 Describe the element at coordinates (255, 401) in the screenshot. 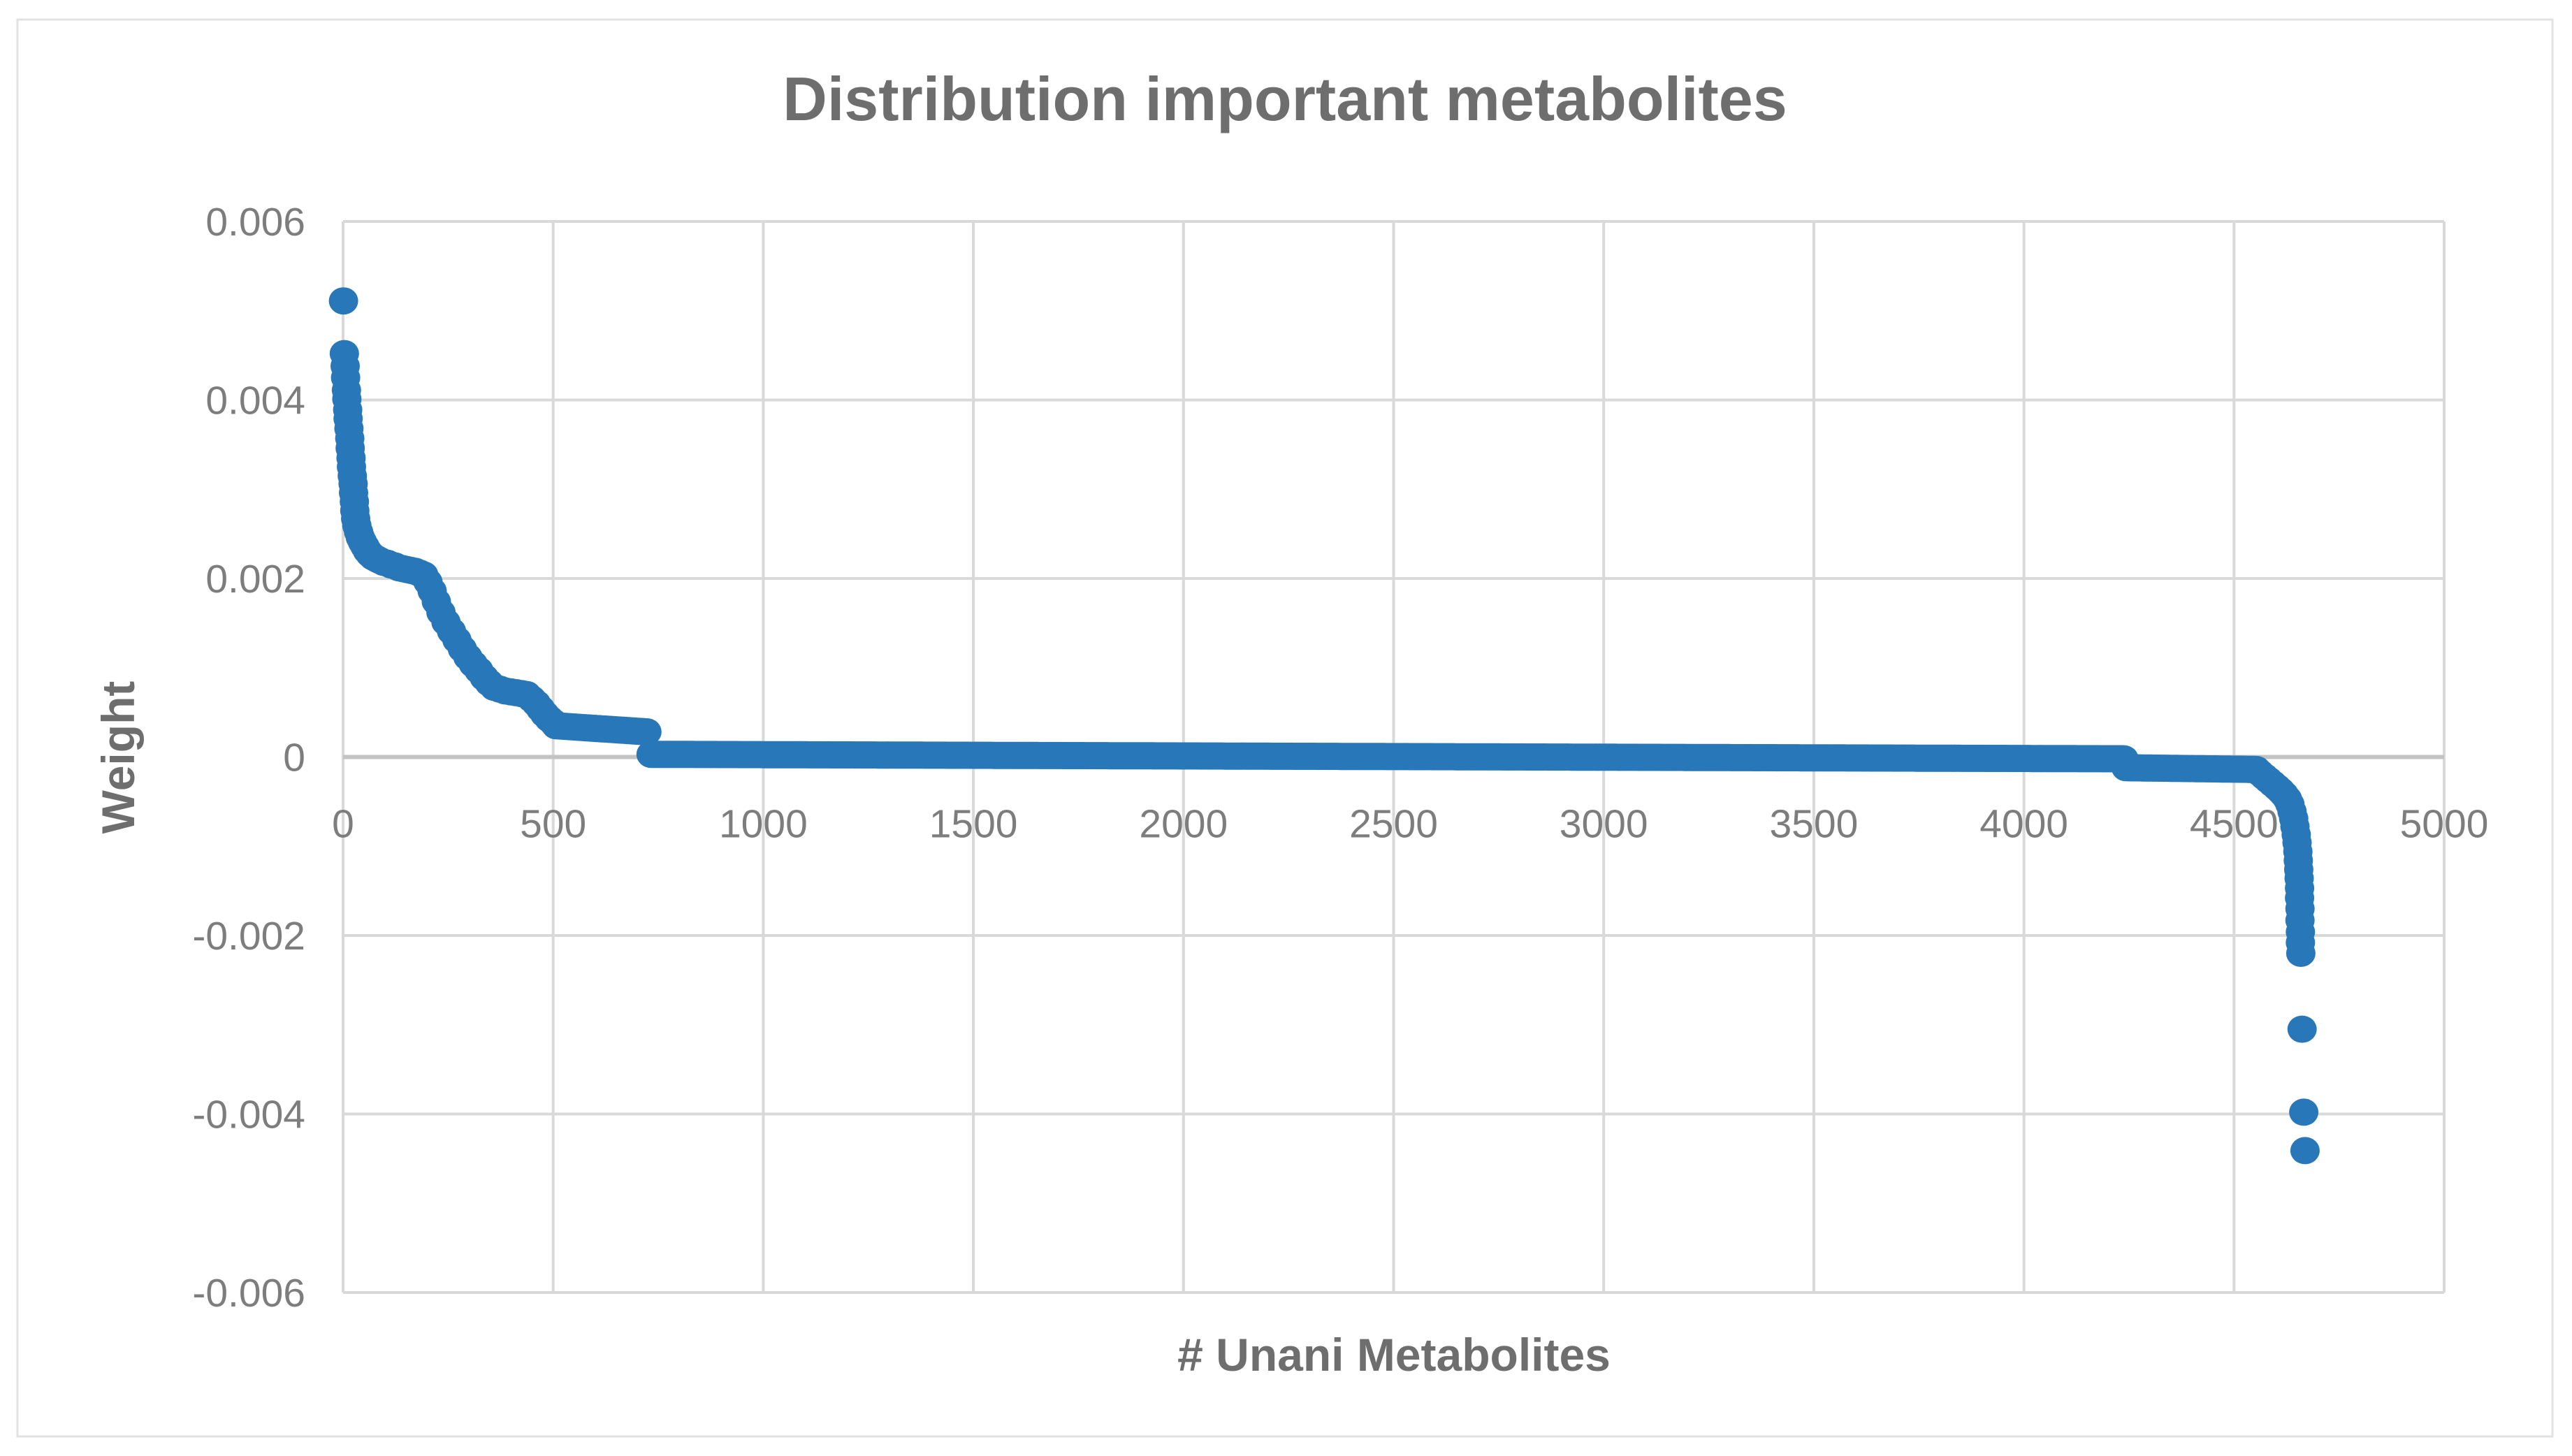

I see `y-tick-label-1: 0.004` at that location.